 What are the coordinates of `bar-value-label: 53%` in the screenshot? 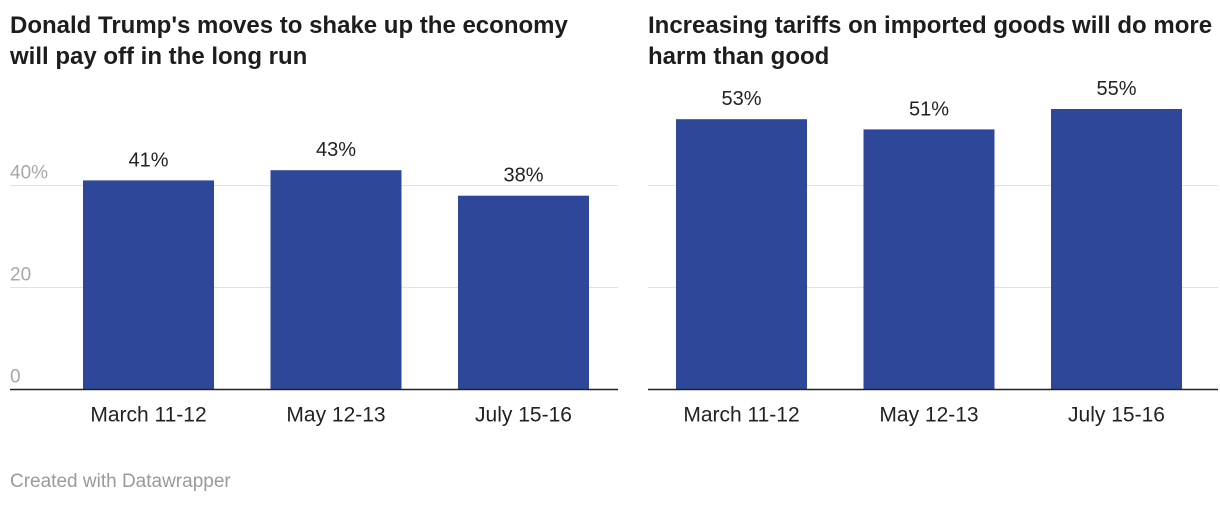 It's located at (741, 99).